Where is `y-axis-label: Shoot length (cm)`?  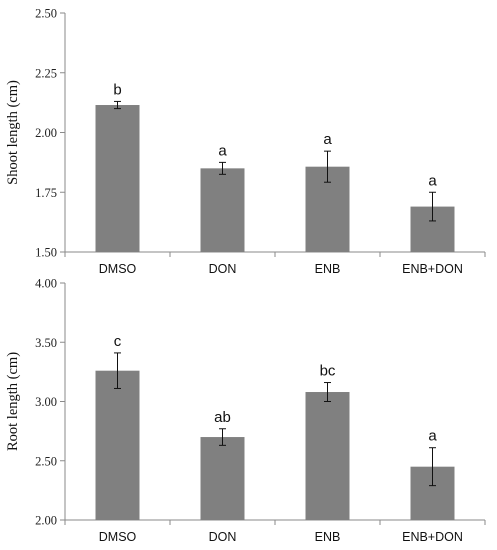
y-axis-label: Shoot length (cm) is located at coordinates (13, 132).